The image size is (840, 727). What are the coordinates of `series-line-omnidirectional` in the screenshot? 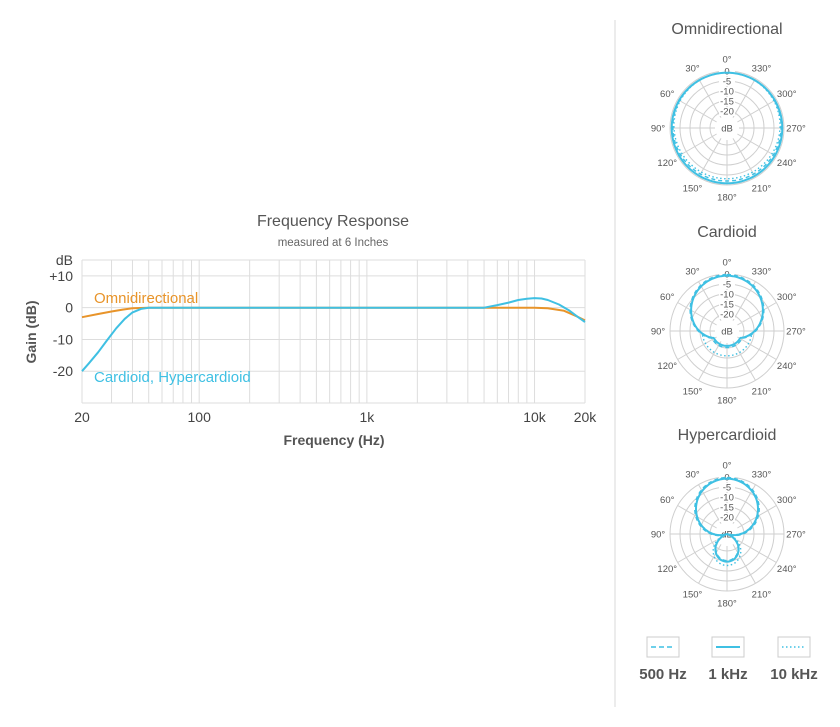 It's located at (333, 314).